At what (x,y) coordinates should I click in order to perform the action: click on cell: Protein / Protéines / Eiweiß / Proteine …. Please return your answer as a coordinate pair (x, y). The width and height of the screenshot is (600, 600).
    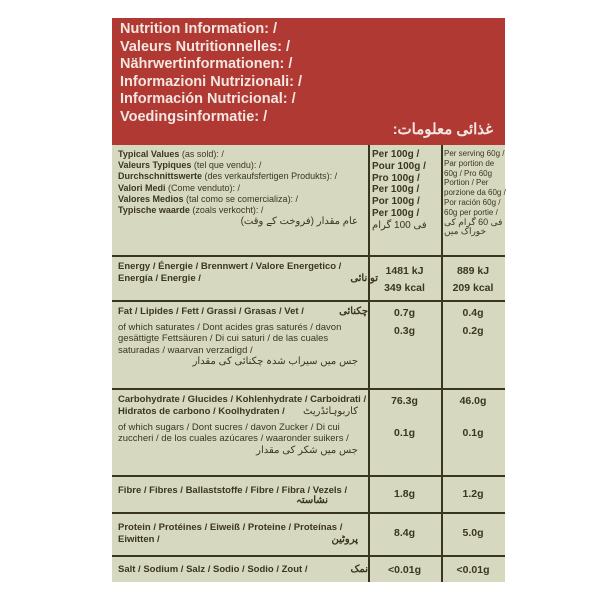
    Looking at the image, I should click on (243, 534).